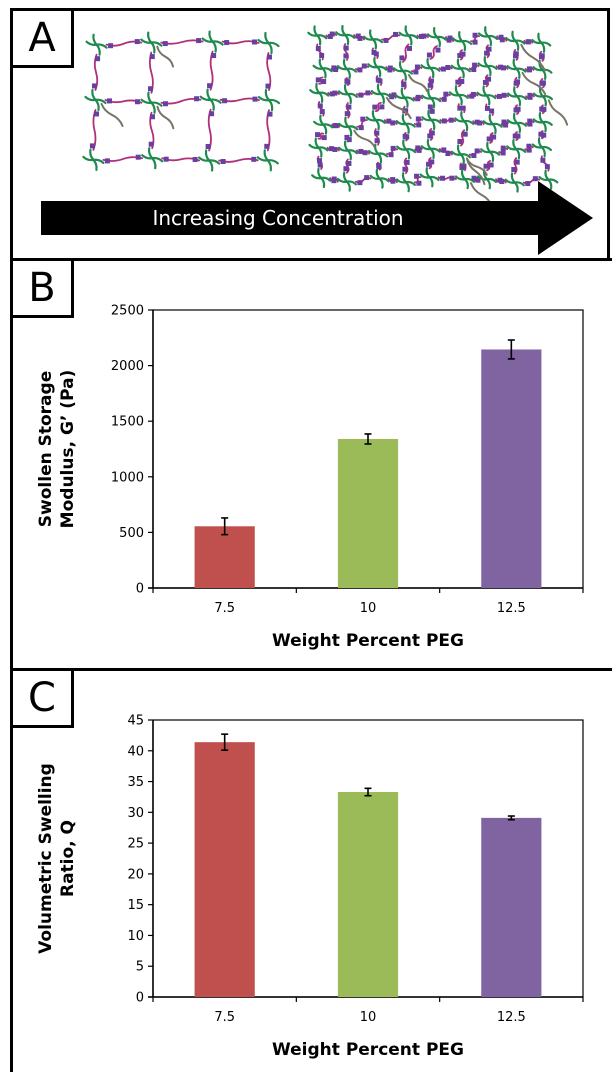 The width and height of the screenshot is (612, 1072). I want to click on panel-b-label: B, so click(43, 289).